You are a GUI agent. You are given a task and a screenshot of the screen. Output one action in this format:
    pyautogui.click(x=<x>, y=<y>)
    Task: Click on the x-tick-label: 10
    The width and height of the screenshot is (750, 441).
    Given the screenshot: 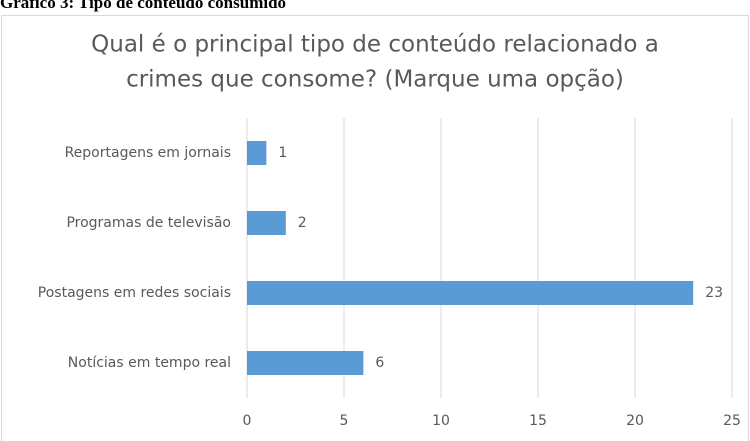 What is the action you would take?
    pyautogui.click(x=441, y=421)
    